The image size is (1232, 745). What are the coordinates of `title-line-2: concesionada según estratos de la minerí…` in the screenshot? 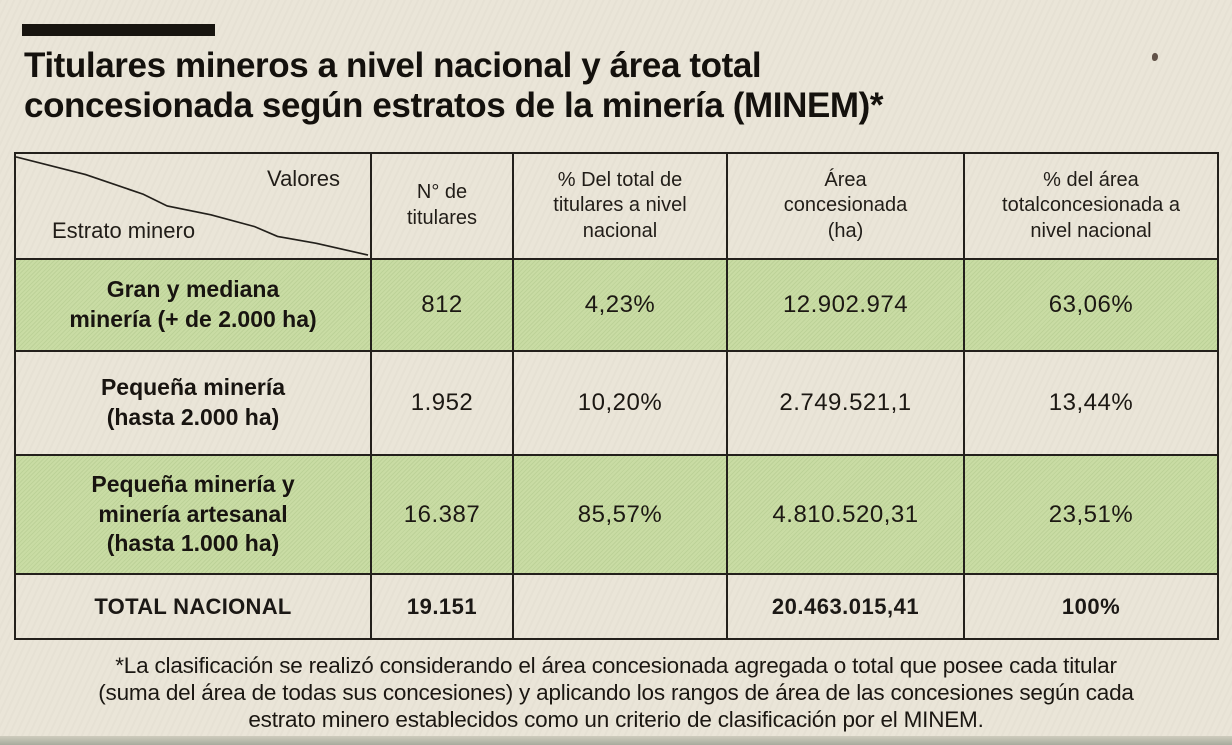 It's located at (454, 106).